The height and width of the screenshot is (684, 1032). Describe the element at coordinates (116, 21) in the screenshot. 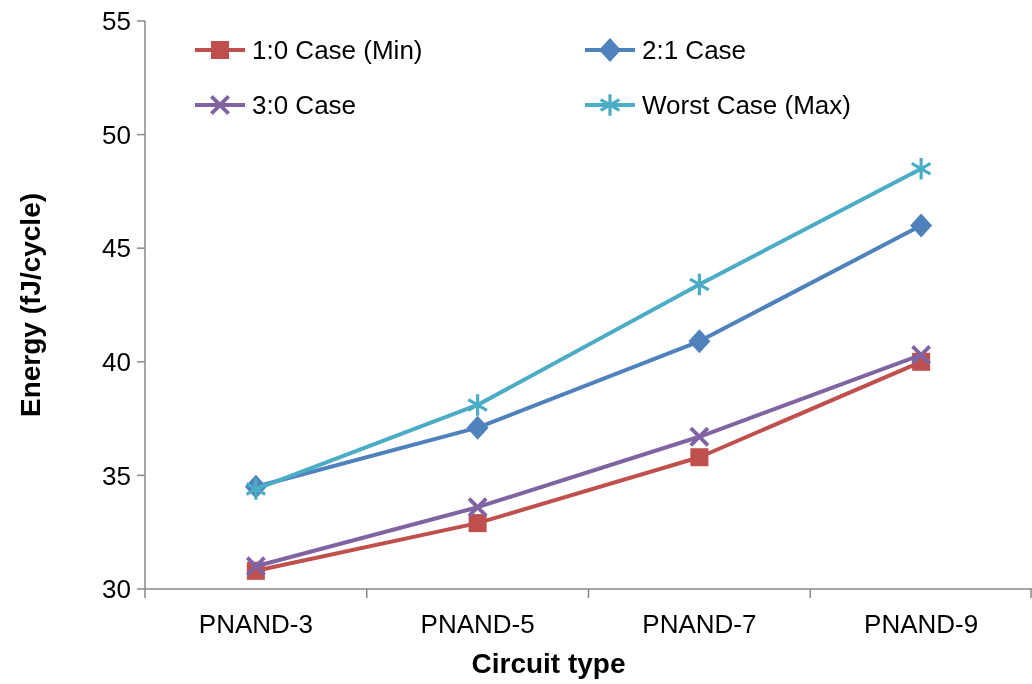

I see `y-tick-label: 55` at that location.